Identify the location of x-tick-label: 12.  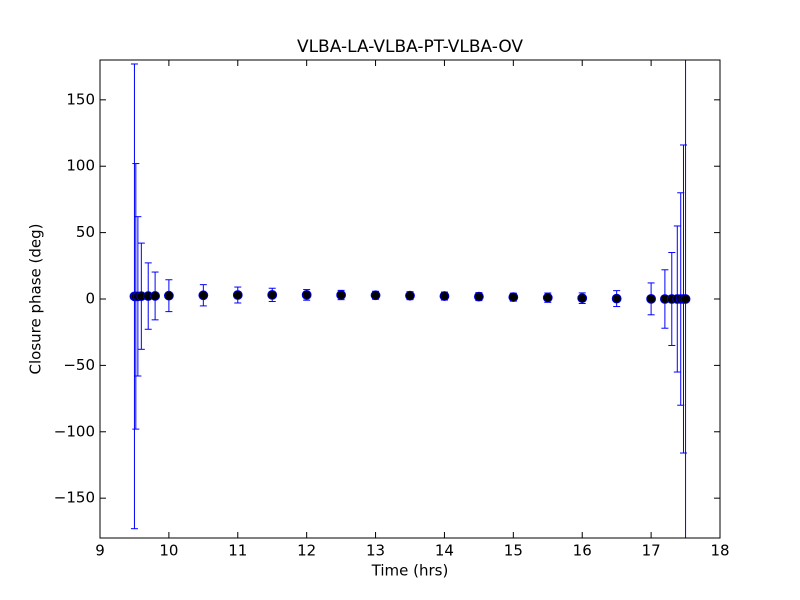
(306, 551).